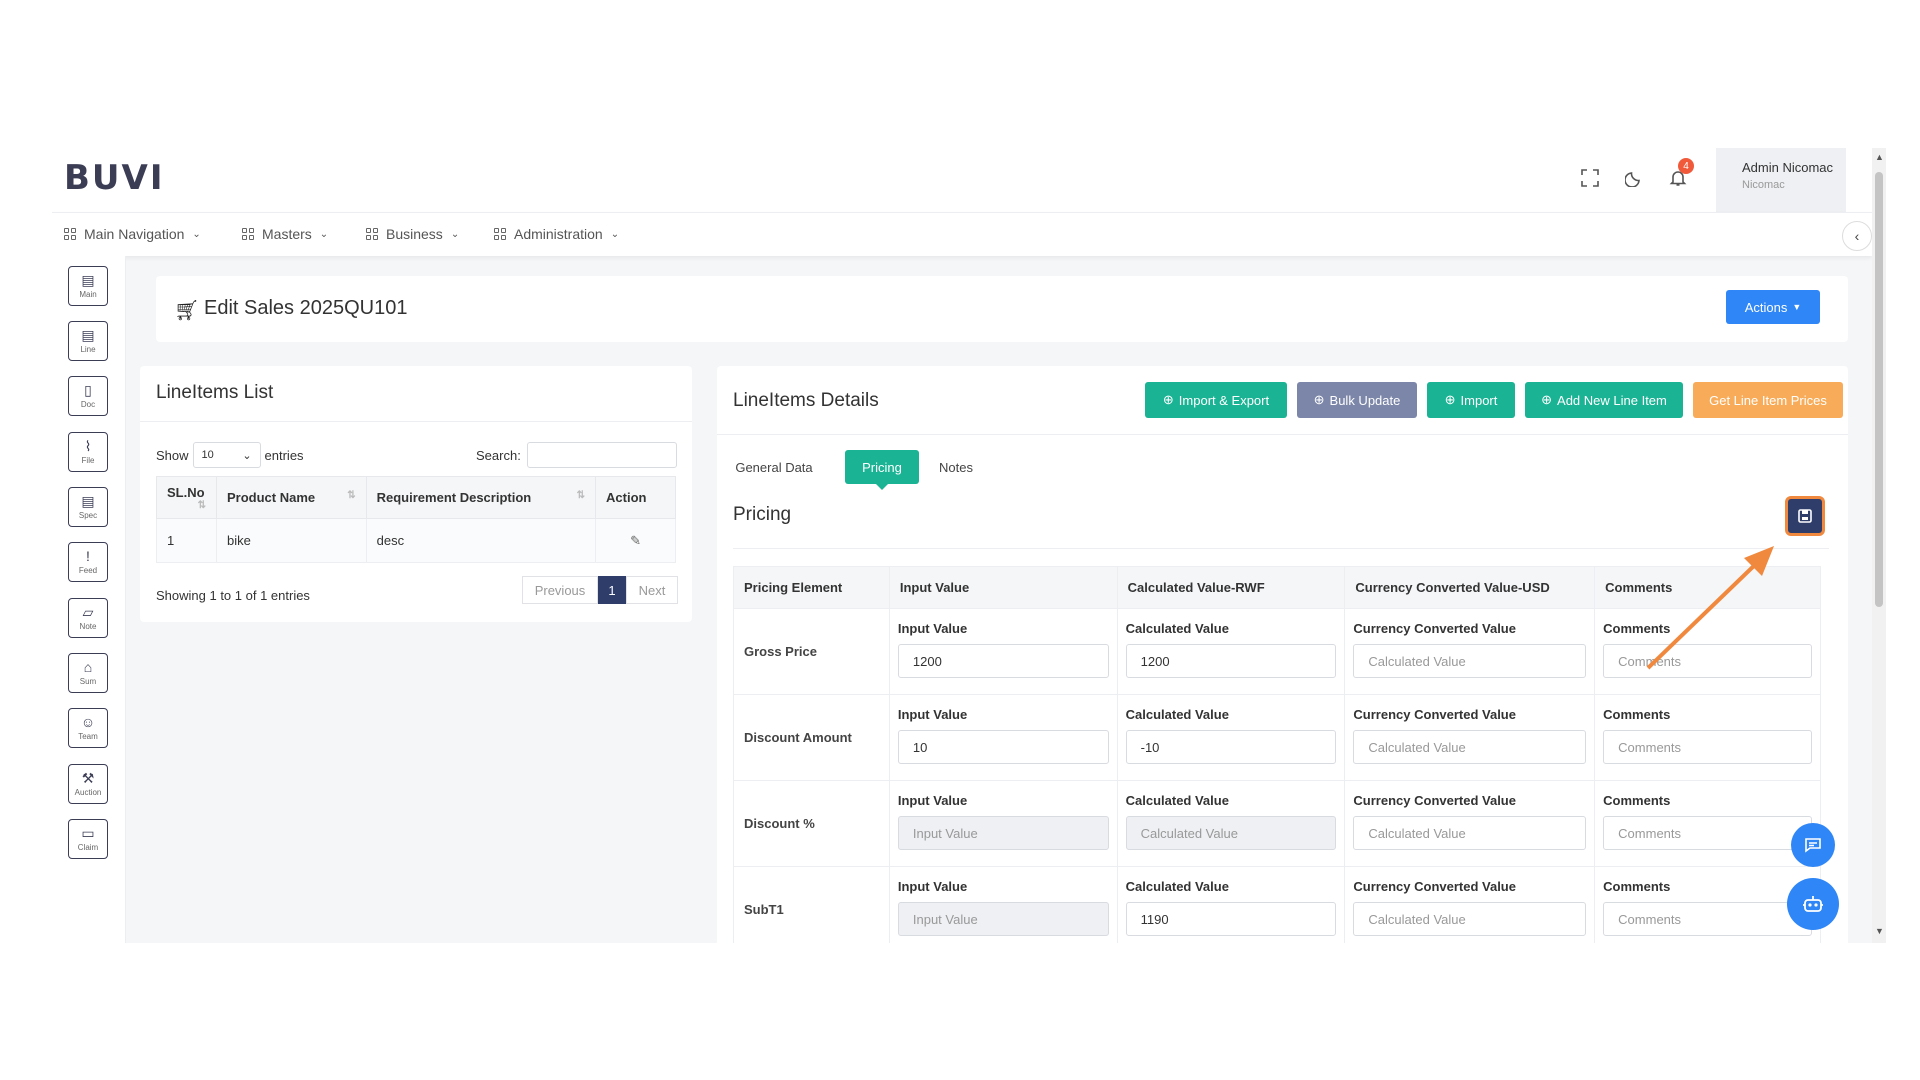 The image size is (1920, 1080). Describe the element at coordinates (88, 784) in the screenshot. I see `sidebar-item-auction: ⚒ Auction` at that location.